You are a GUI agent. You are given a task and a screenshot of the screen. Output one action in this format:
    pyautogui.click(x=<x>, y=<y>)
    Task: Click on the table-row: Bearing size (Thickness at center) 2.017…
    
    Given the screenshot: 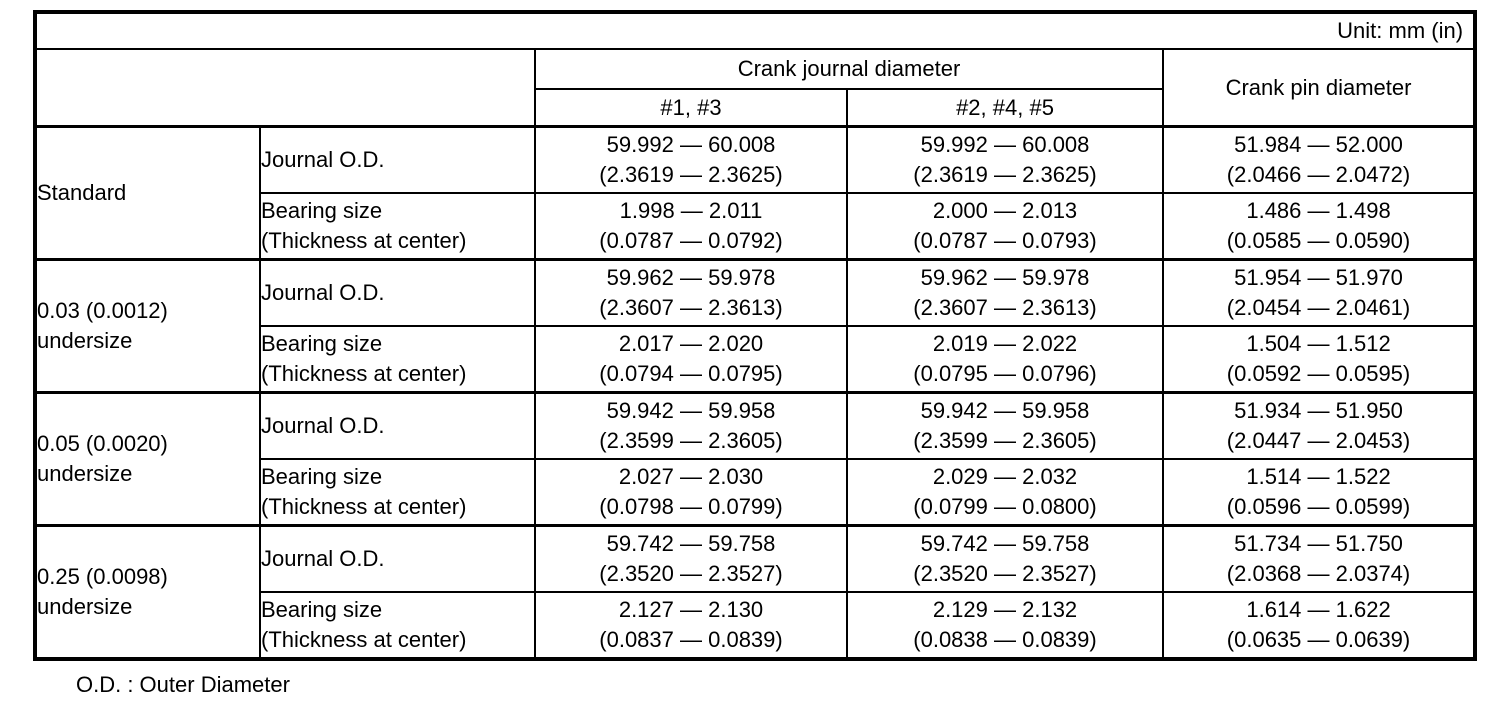 What is the action you would take?
    pyautogui.click(x=756, y=359)
    